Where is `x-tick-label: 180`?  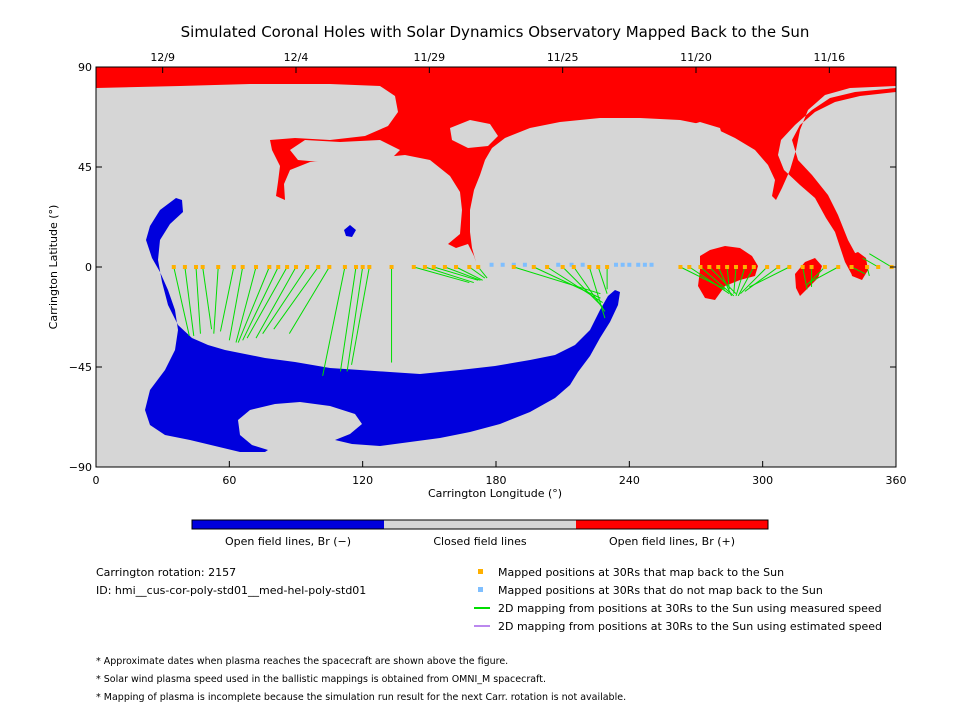 x-tick-label: 180 is located at coordinates (496, 480).